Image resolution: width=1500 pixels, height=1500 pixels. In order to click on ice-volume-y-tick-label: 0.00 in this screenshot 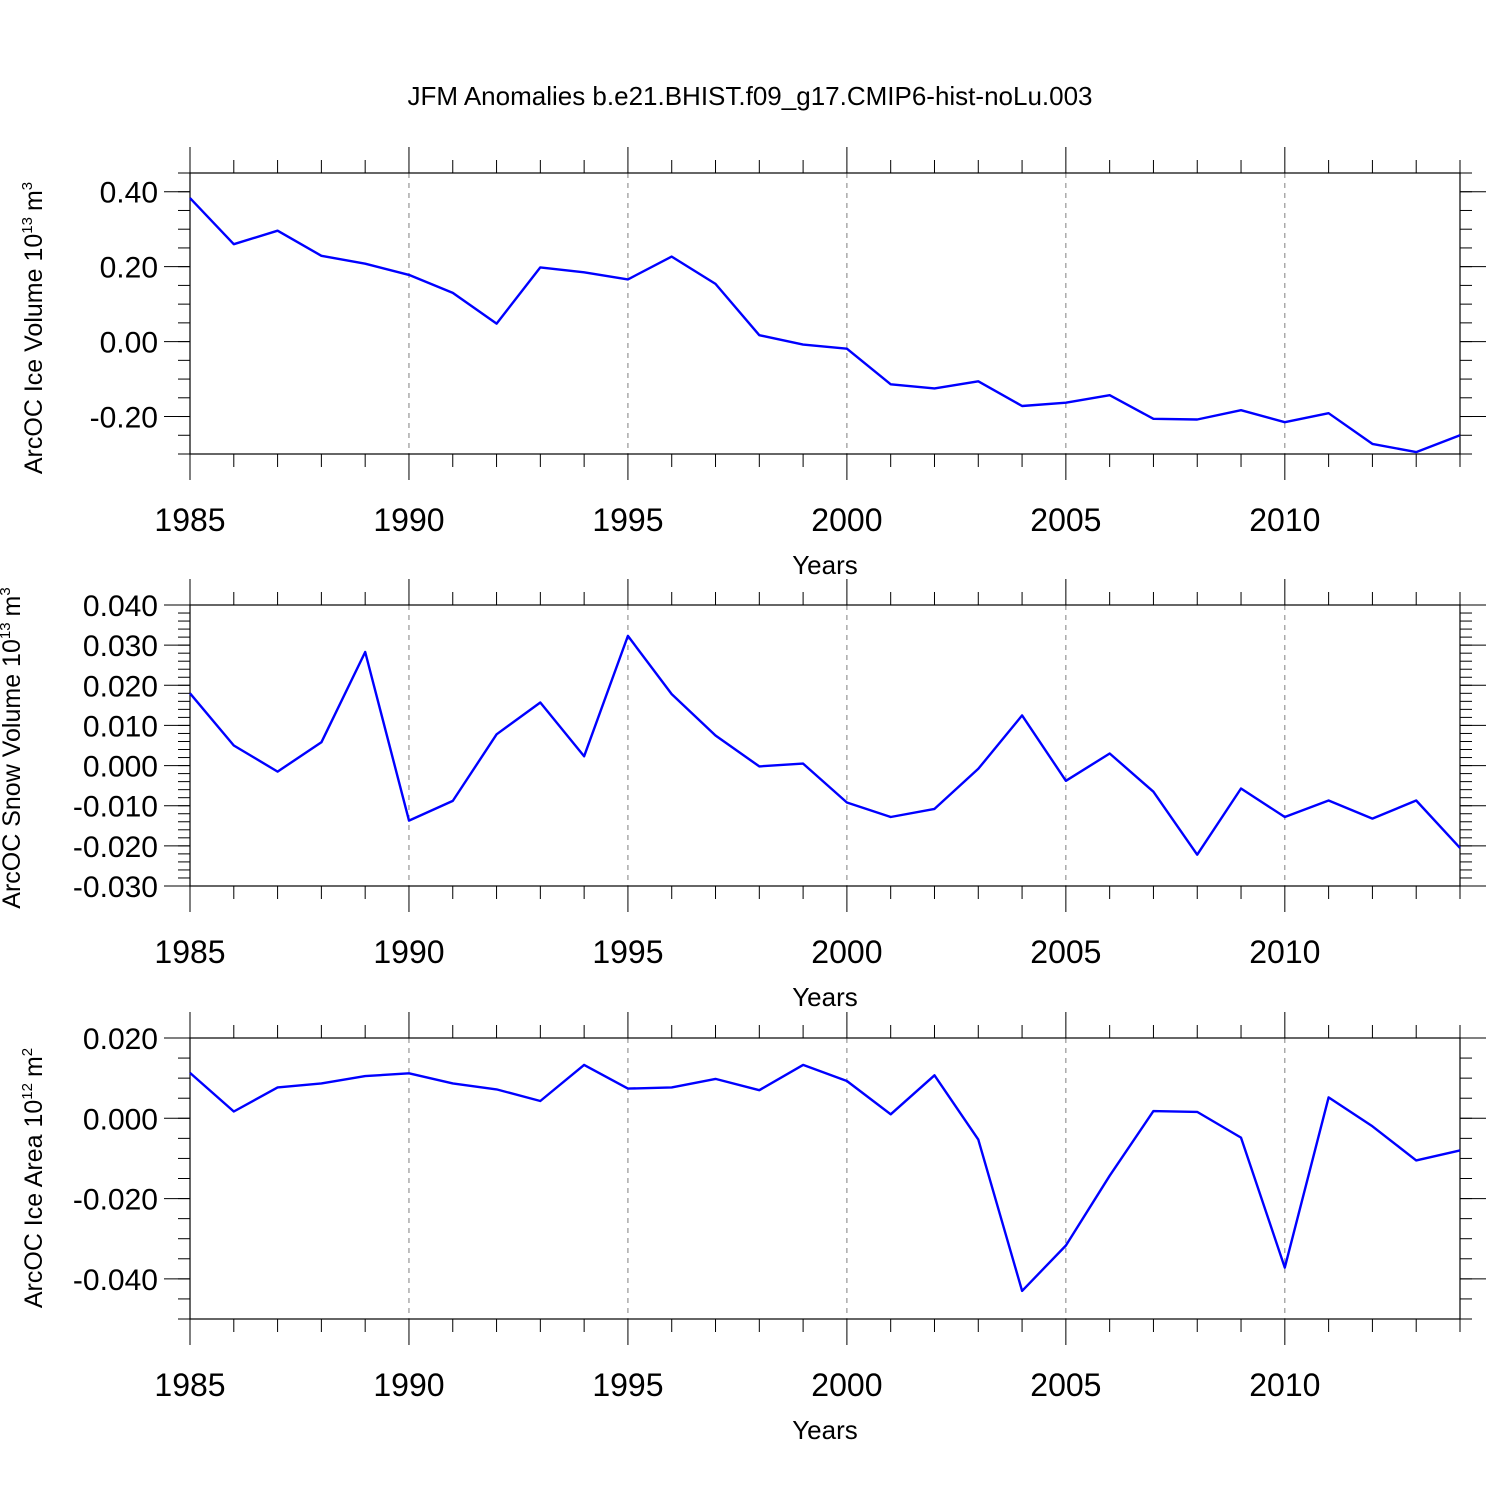, I will do `click(129, 343)`.